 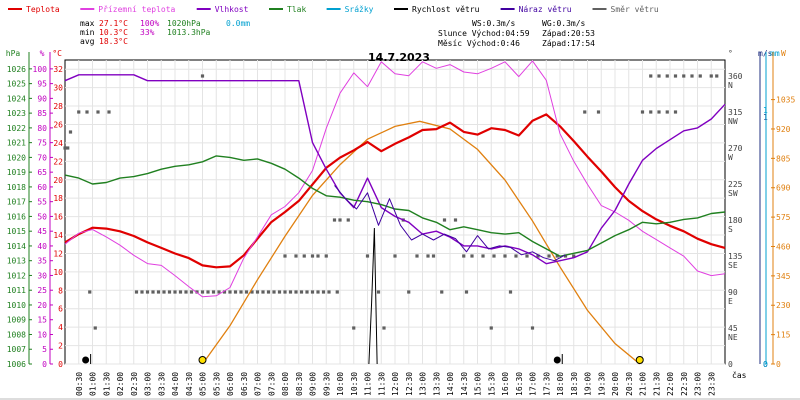 I want to click on y-tick-label-pct: 70, so click(x=42, y=157).